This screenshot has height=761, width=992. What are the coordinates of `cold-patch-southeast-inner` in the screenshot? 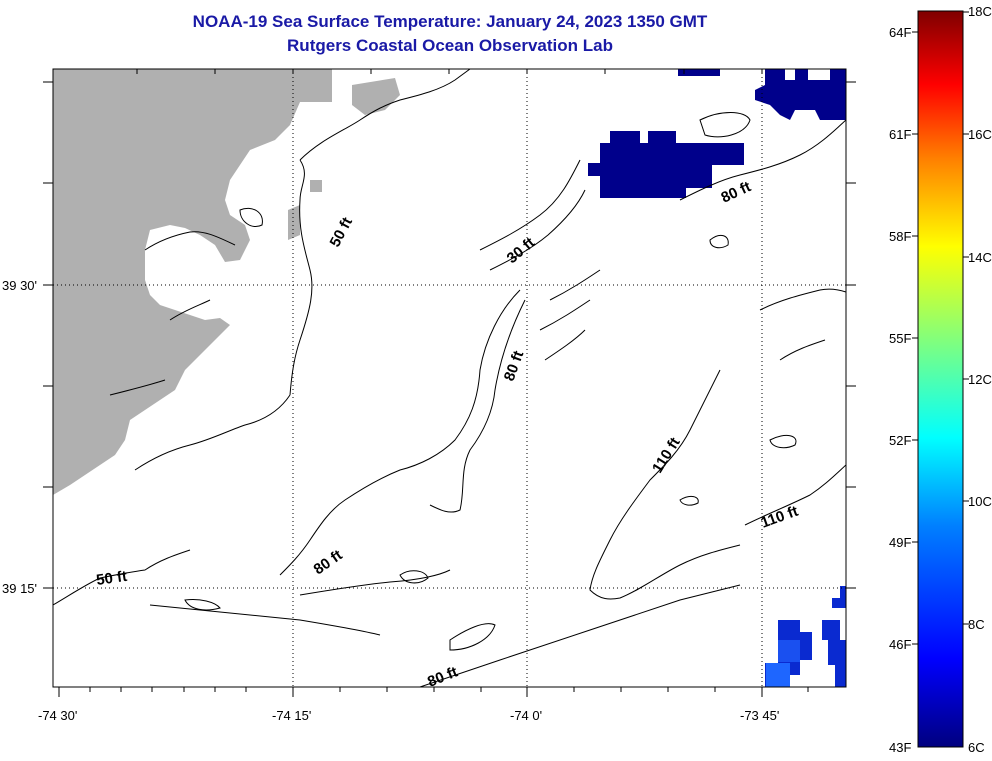 It's located at (789, 651).